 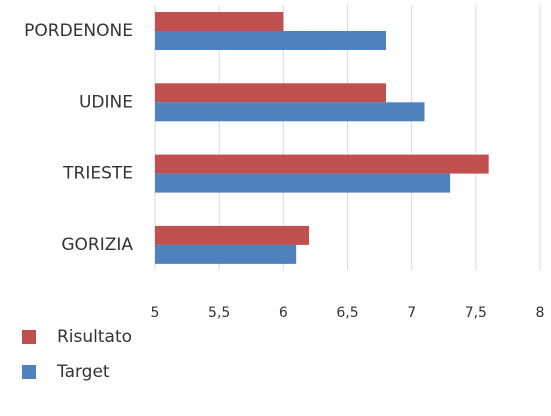 I want to click on x-tick-label: 6,5, so click(x=347, y=313).